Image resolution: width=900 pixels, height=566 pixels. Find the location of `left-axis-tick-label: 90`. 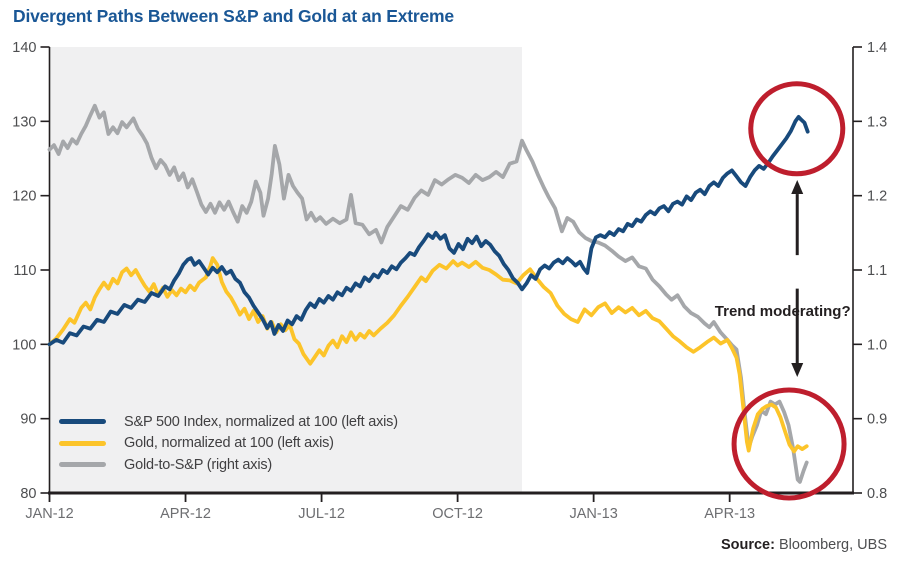

left-axis-tick-label: 90 is located at coordinates (28, 420).